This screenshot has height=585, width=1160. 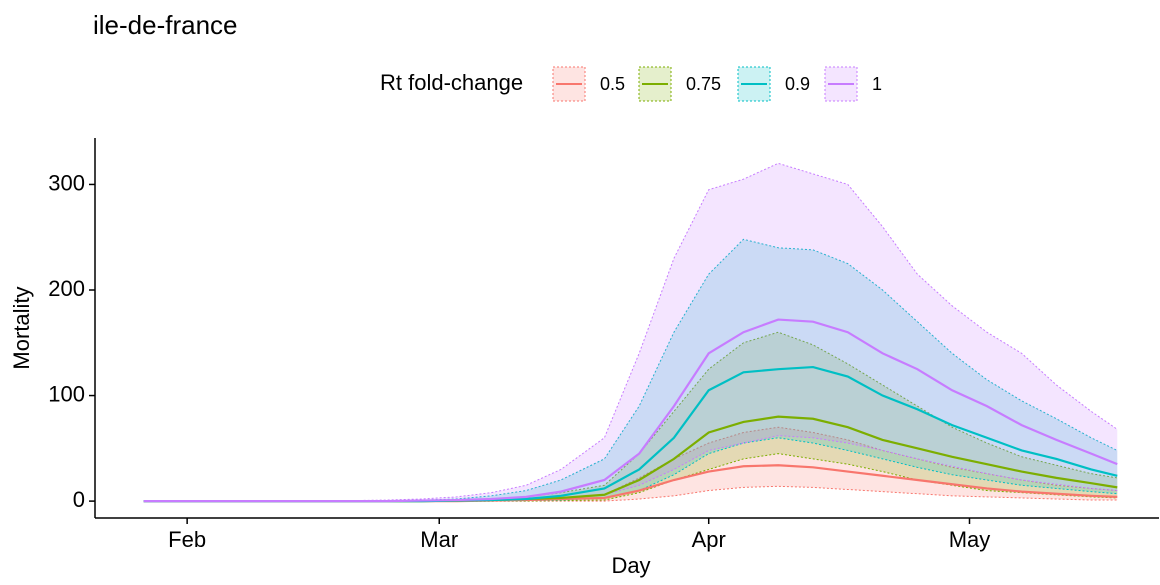 I want to click on y-axis-label: Mortality, so click(x=21, y=327).